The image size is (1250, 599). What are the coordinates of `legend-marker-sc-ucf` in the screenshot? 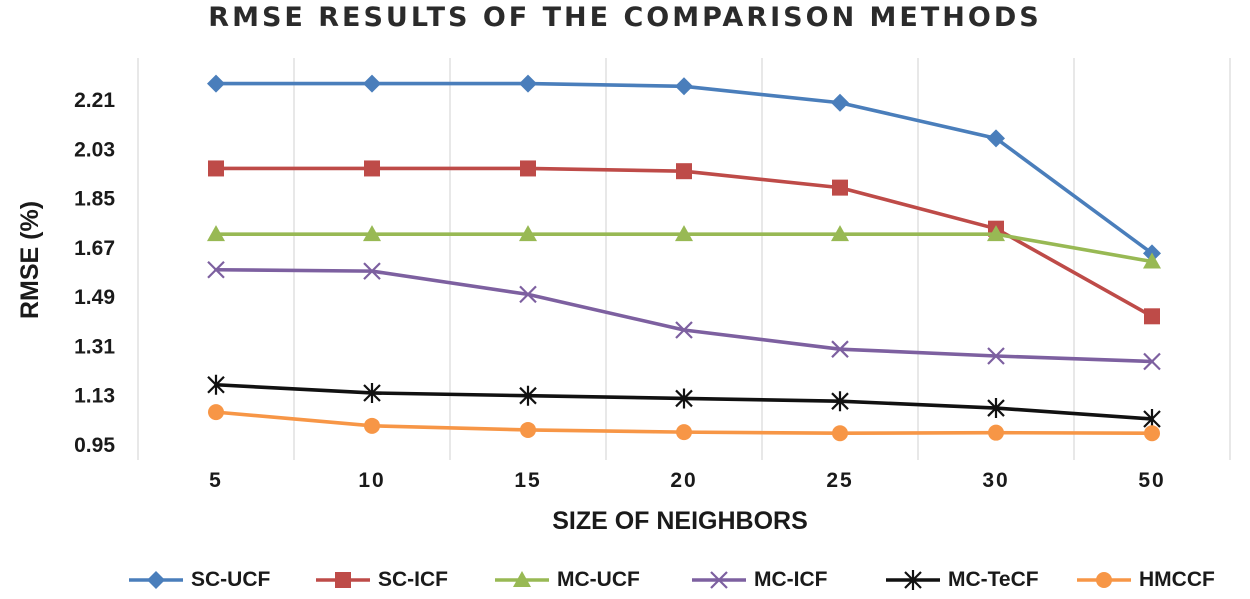 It's located at (156, 580).